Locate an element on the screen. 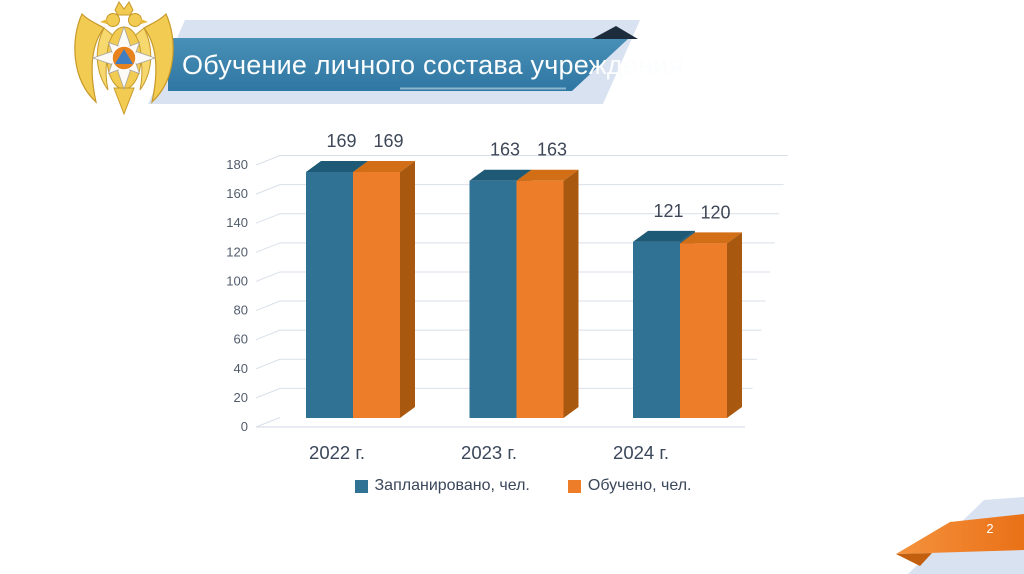 The width and height of the screenshot is (1024, 574). title-ribbon is located at coordinates (398, 64).